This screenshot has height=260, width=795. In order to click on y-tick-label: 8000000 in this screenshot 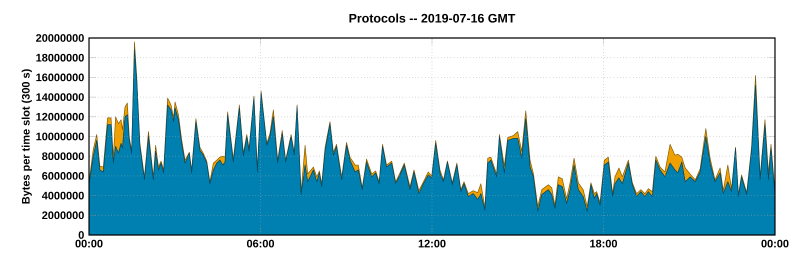, I will do `click(63, 156)`.